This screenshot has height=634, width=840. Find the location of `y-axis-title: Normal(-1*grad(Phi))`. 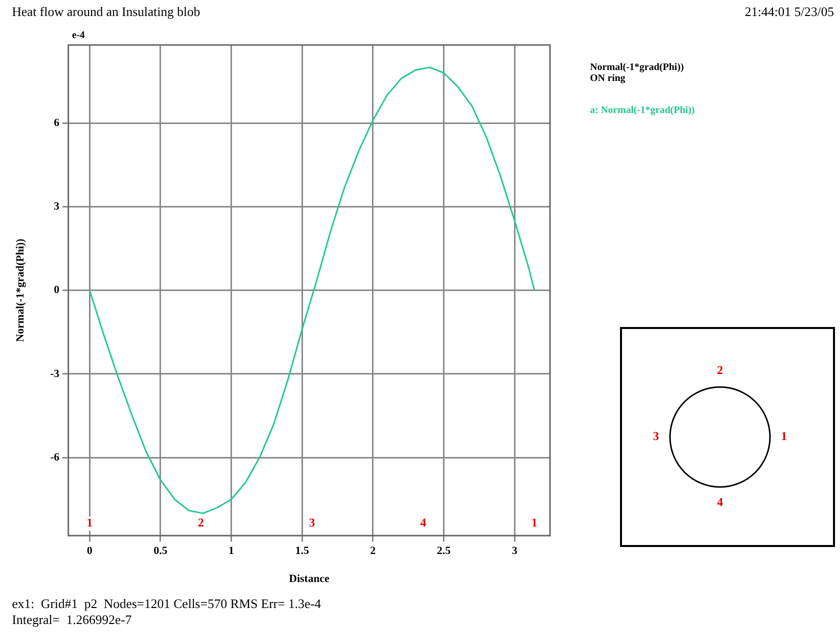

y-axis-title: Normal(-1*grad(Phi)) is located at coordinates (20, 290).